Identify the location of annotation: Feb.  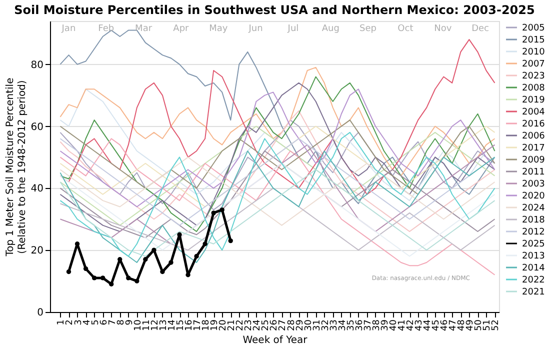
(106, 29).